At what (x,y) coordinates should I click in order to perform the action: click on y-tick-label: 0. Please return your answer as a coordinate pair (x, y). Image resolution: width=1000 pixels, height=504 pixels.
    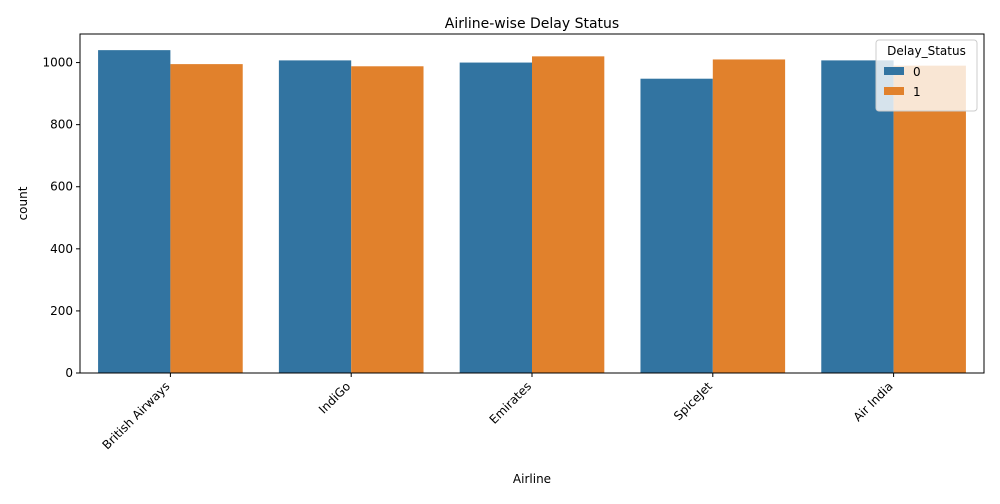
    Looking at the image, I should click on (69, 373).